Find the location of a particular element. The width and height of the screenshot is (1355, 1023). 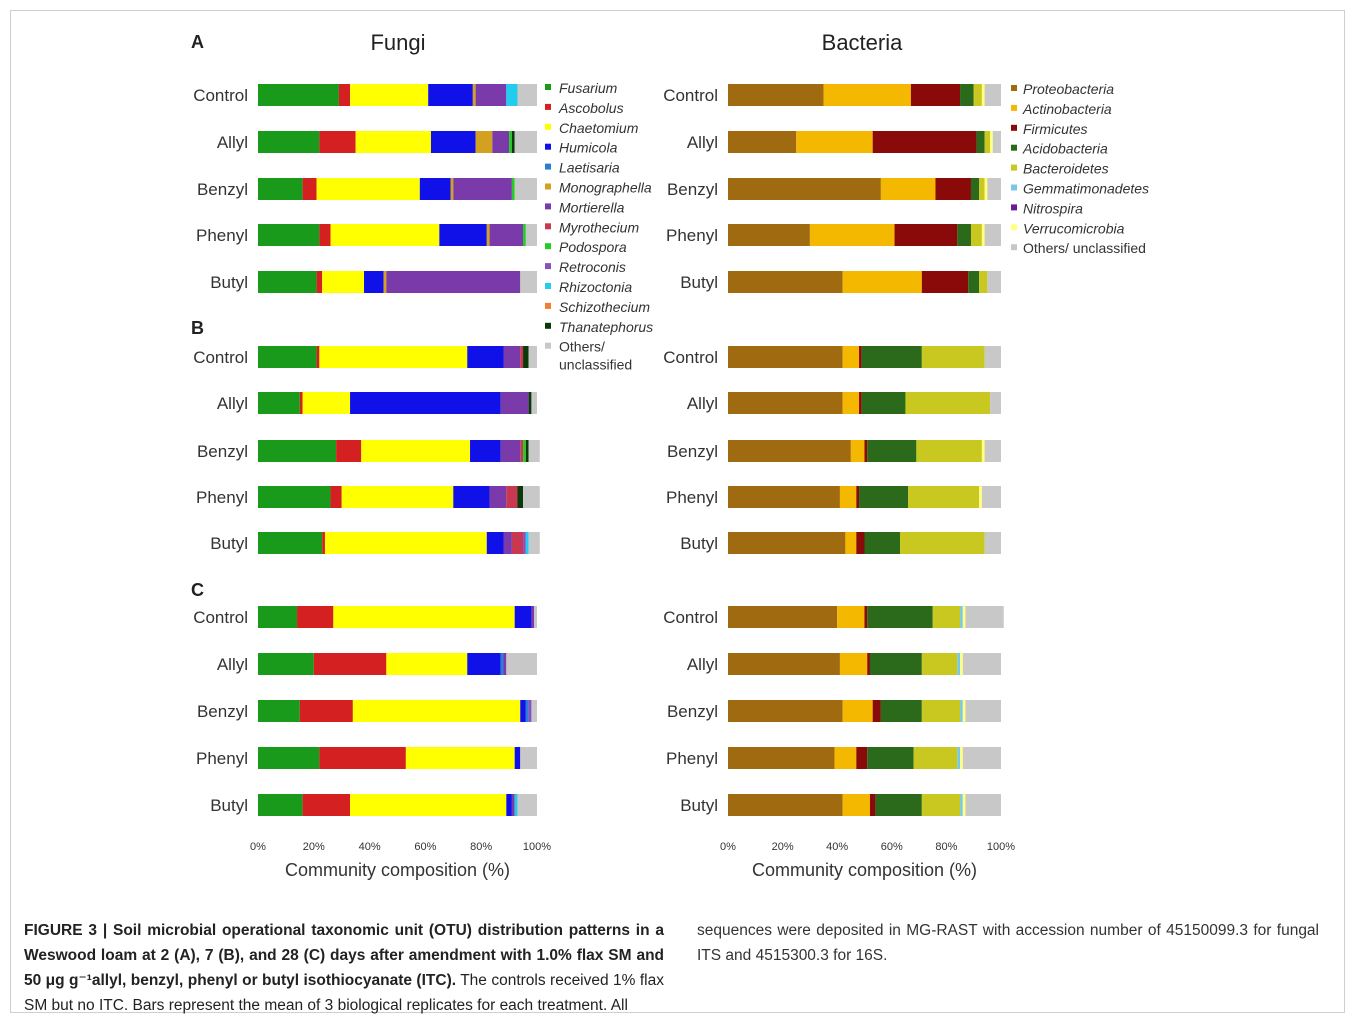

legend-label: unclassified is located at coordinates (595, 365).